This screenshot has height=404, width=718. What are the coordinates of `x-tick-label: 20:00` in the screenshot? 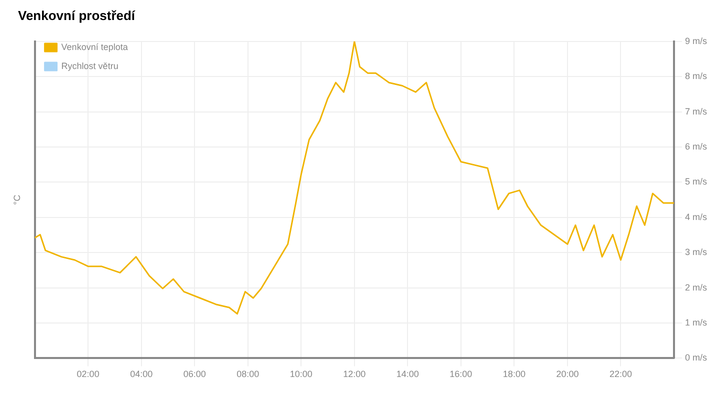 It's located at (567, 374).